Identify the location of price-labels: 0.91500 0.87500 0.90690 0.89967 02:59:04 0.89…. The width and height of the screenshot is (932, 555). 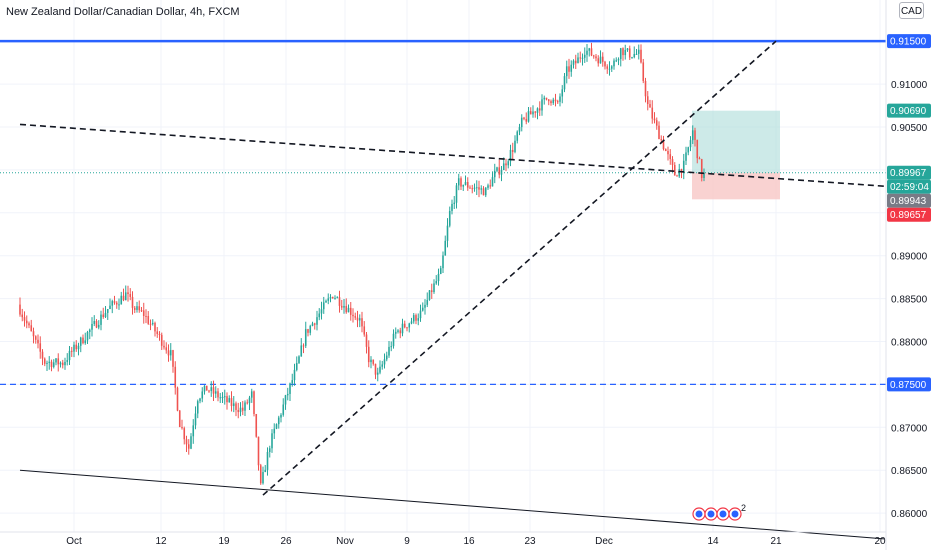
(909, 213).